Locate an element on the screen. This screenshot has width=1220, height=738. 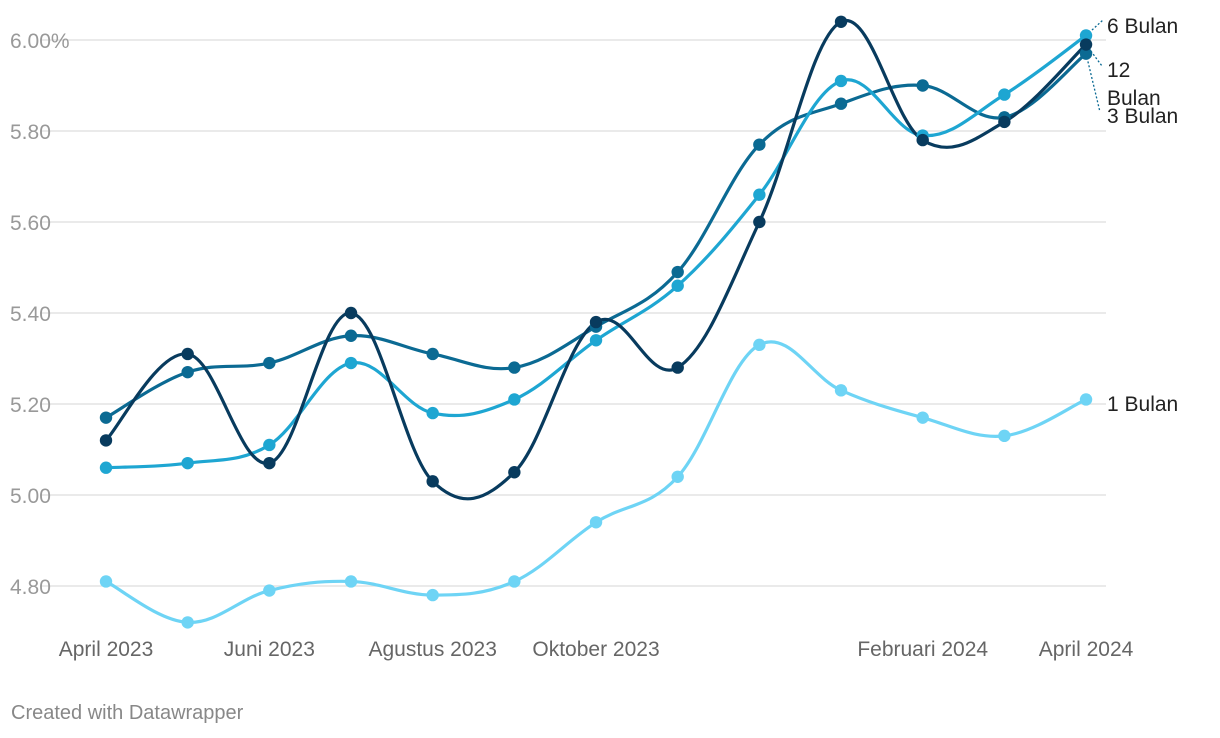
x-tick-label: April 2024 is located at coordinates (1086, 649).